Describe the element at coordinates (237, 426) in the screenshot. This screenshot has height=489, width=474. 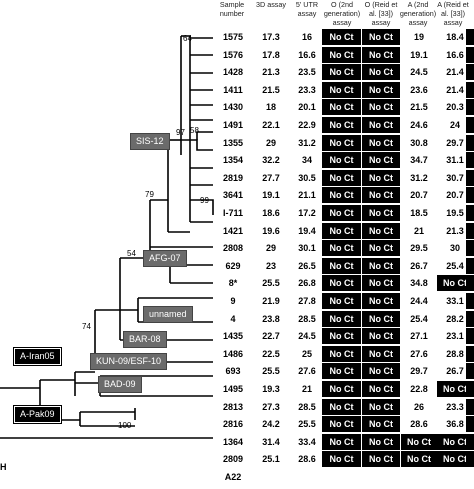
I see `table-row: 2816 24.2 25.5 No Ct No Ct 28.6 36.8` at that location.